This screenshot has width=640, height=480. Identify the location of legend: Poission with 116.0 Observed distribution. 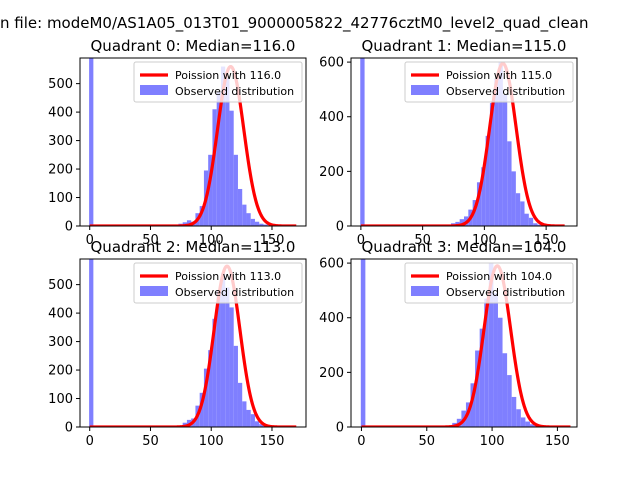
(218, 82).